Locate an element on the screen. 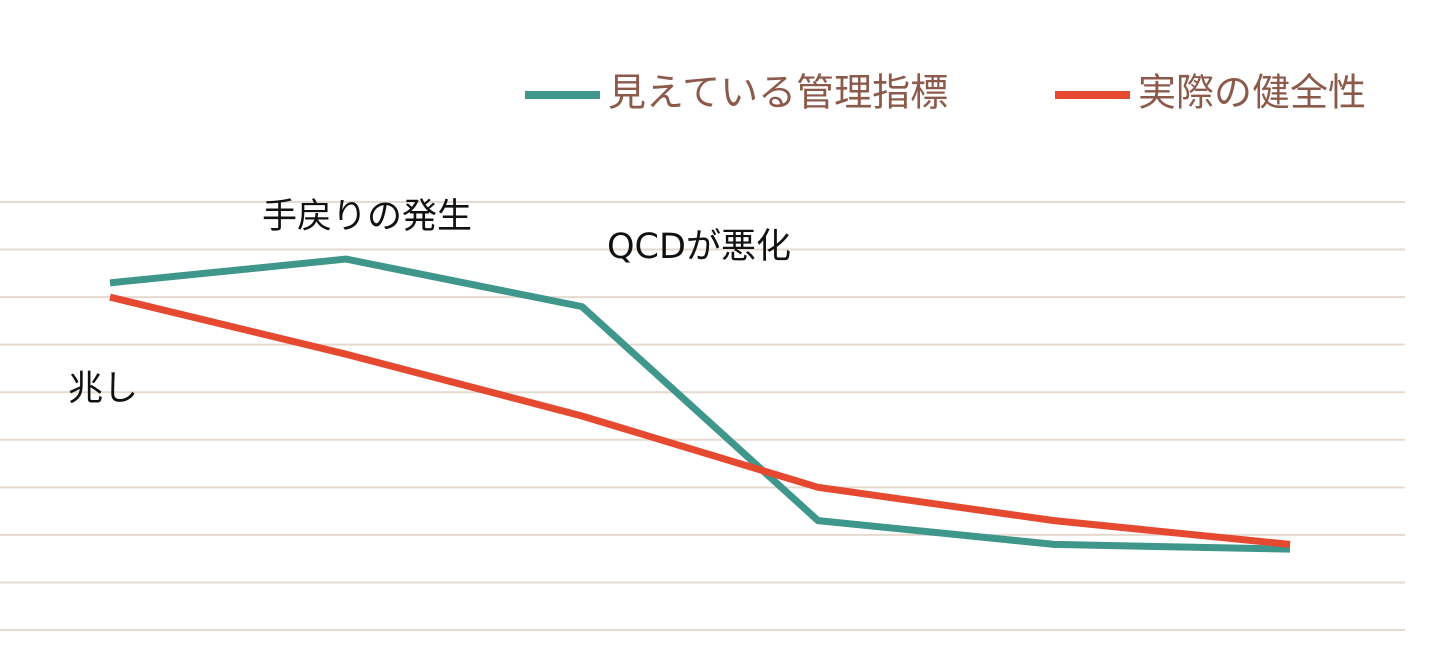 The height and width of the screenshot is (666, 1446). legend-label: 実際の健全性 is located at coordinates (1252, 93).